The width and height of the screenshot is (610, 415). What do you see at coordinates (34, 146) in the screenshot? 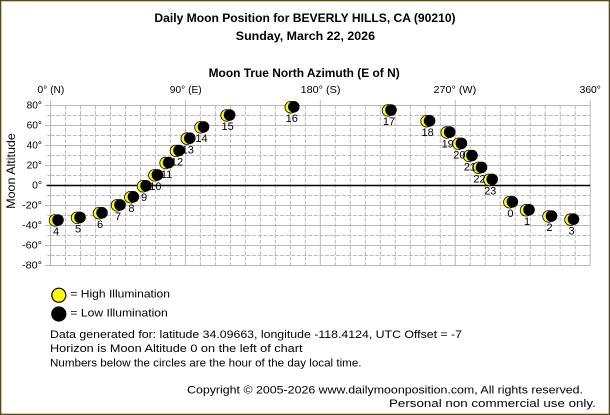
I see `svg-text: 40°` at bounding box center [34, 146].